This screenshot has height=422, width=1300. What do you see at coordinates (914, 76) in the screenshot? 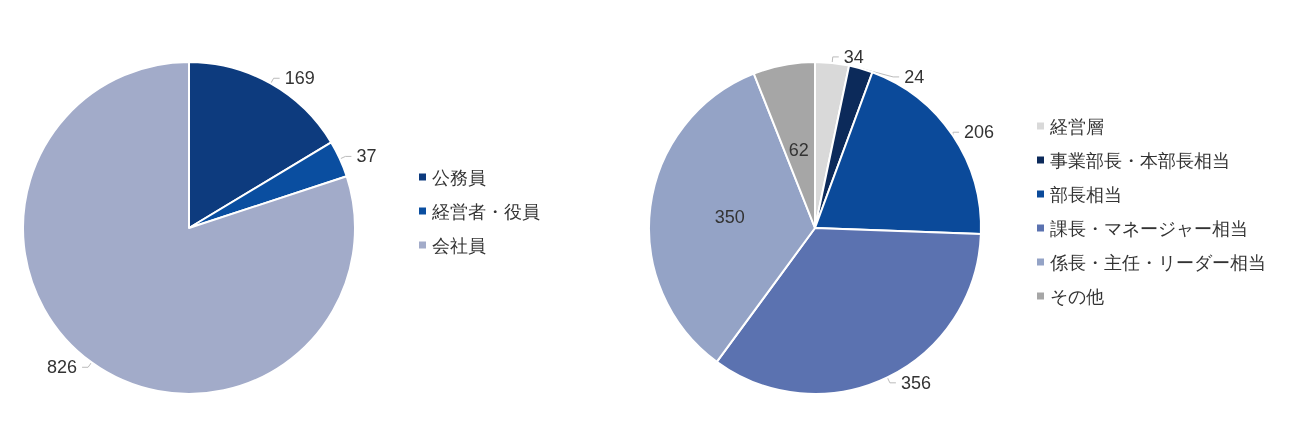
I see `data-label: 24` at bounding box center [914, 76].